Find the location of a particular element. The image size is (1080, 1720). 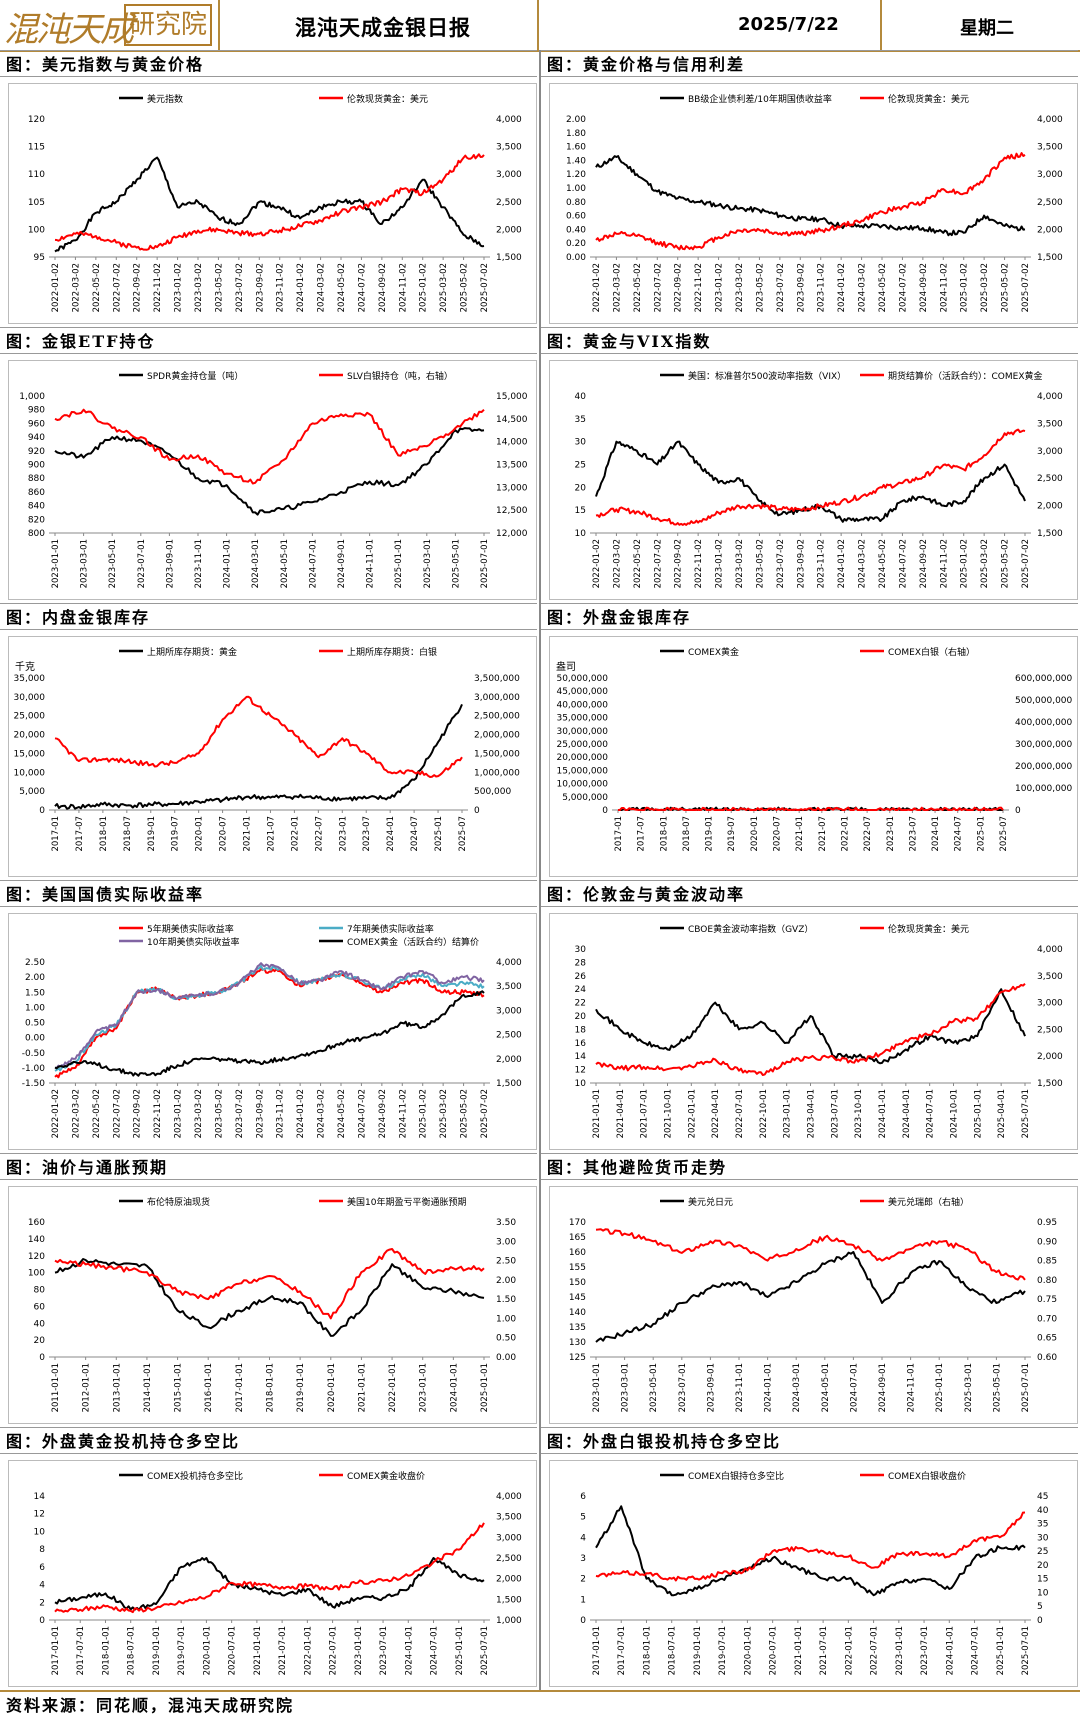

y2-tick-label: 30 is located at coordinates (1043, 1538).